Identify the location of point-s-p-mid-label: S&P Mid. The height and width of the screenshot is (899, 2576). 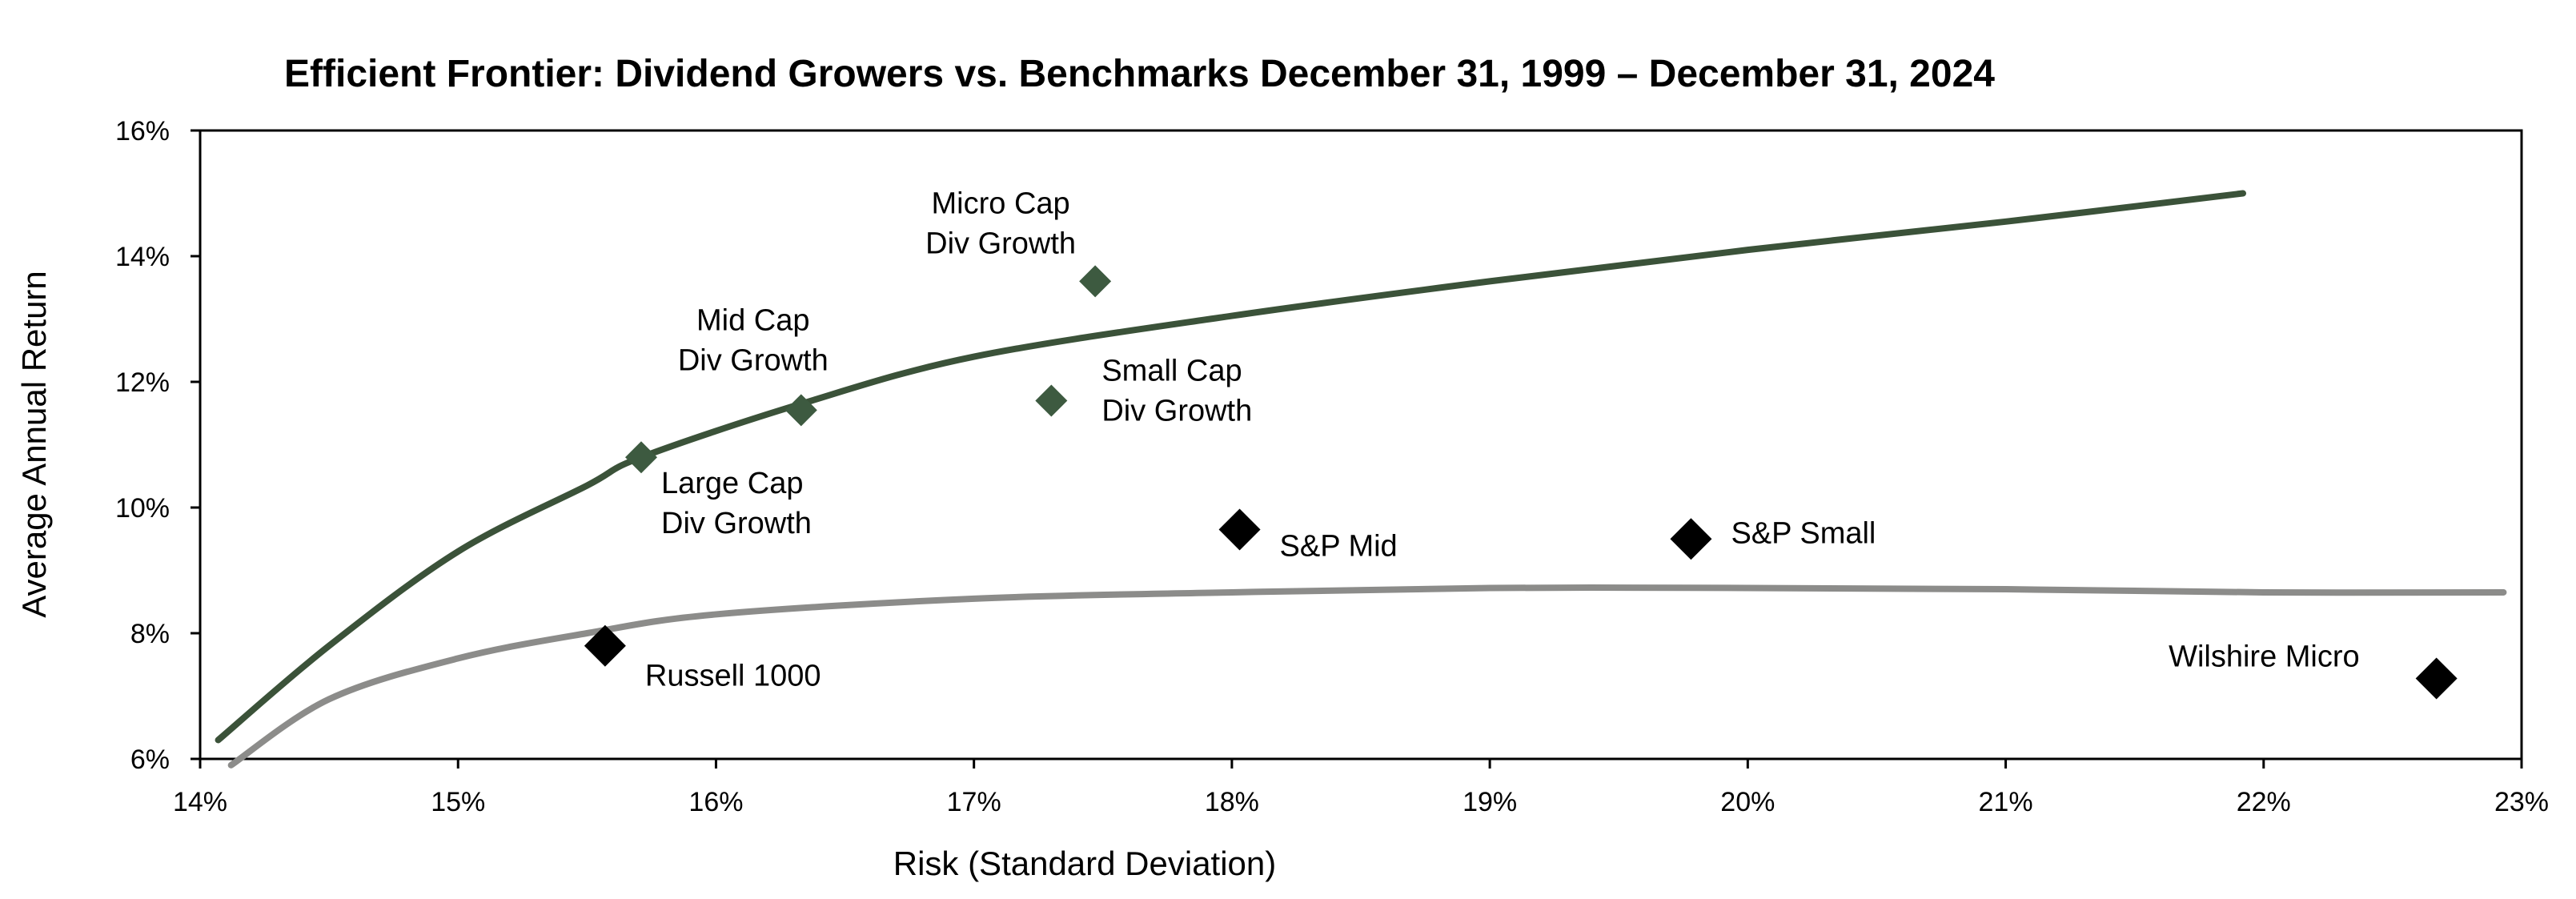
(1339, 546).